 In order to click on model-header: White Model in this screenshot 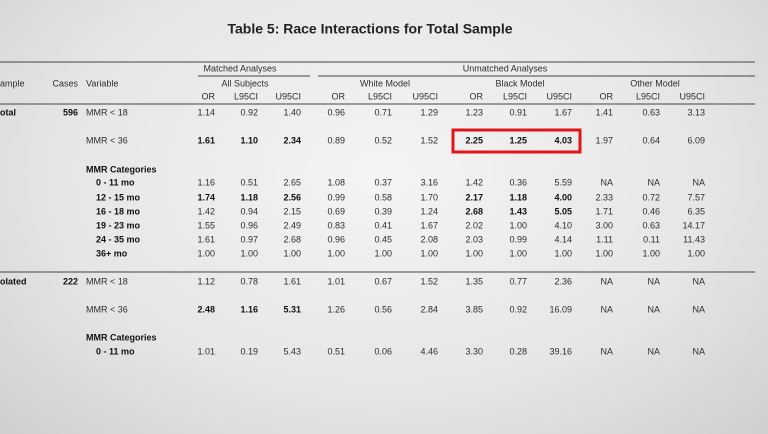, I will do `click(385, 83)`.